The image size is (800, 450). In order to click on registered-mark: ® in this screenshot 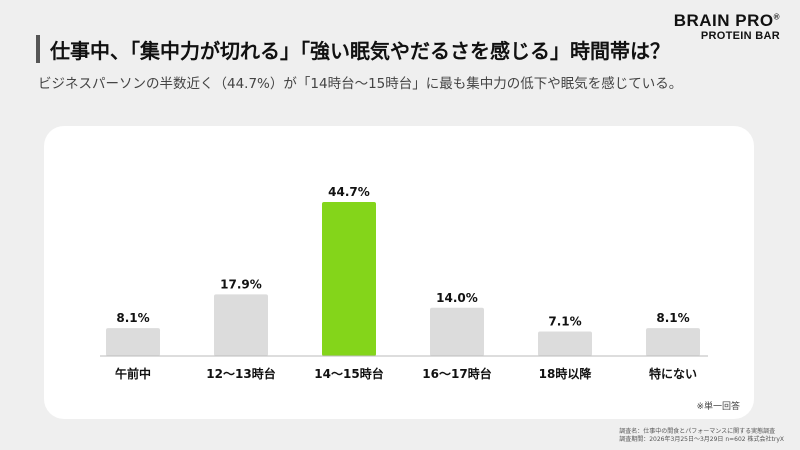, I will do `click(776, 17)`.